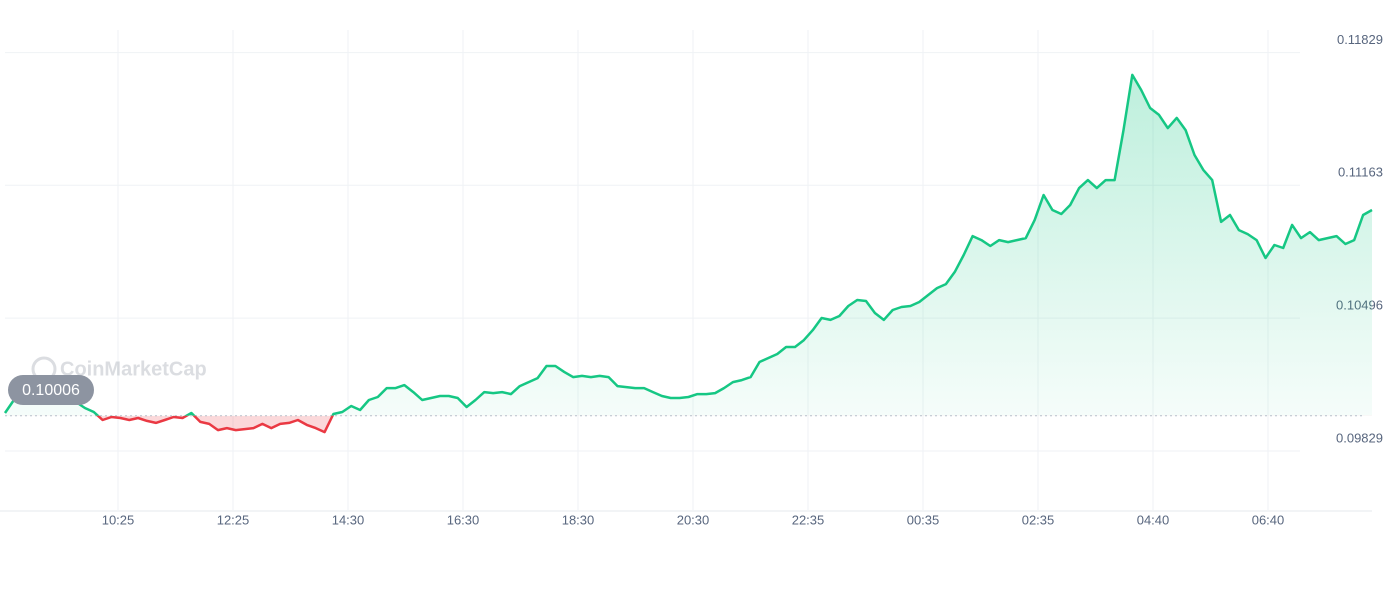 The image size is (1396, 607). I want to click on y-tick-label: 0.11163, so click(1360, 172).